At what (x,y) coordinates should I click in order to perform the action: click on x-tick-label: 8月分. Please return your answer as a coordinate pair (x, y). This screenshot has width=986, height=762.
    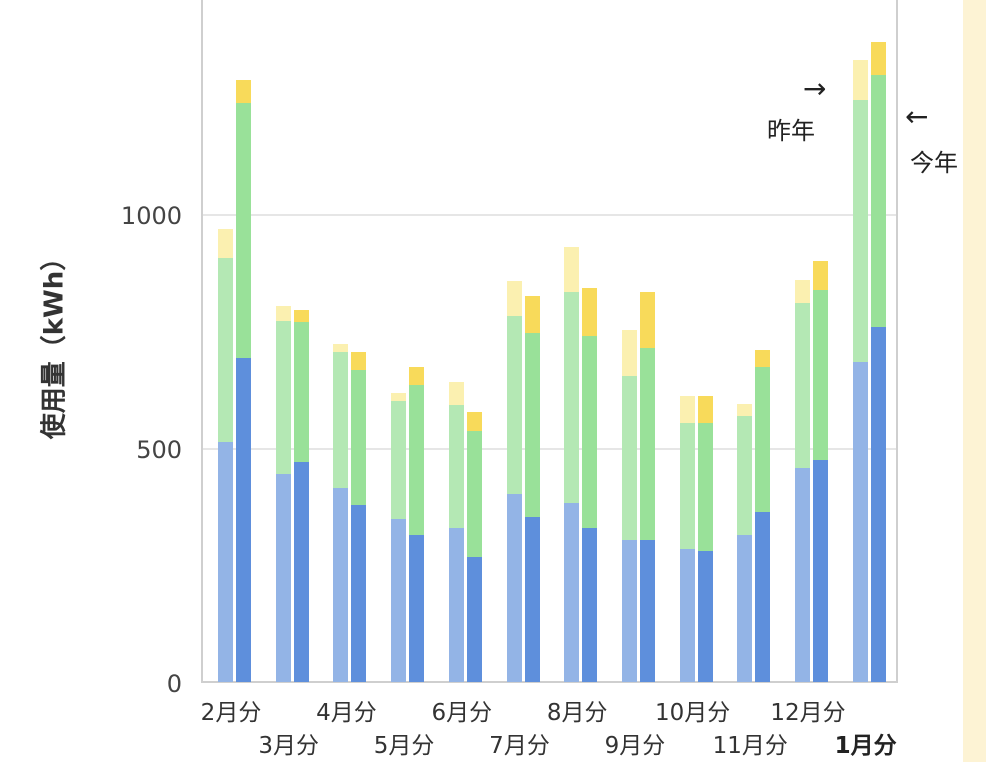
    Looking at the image, I should click on (577, 713).